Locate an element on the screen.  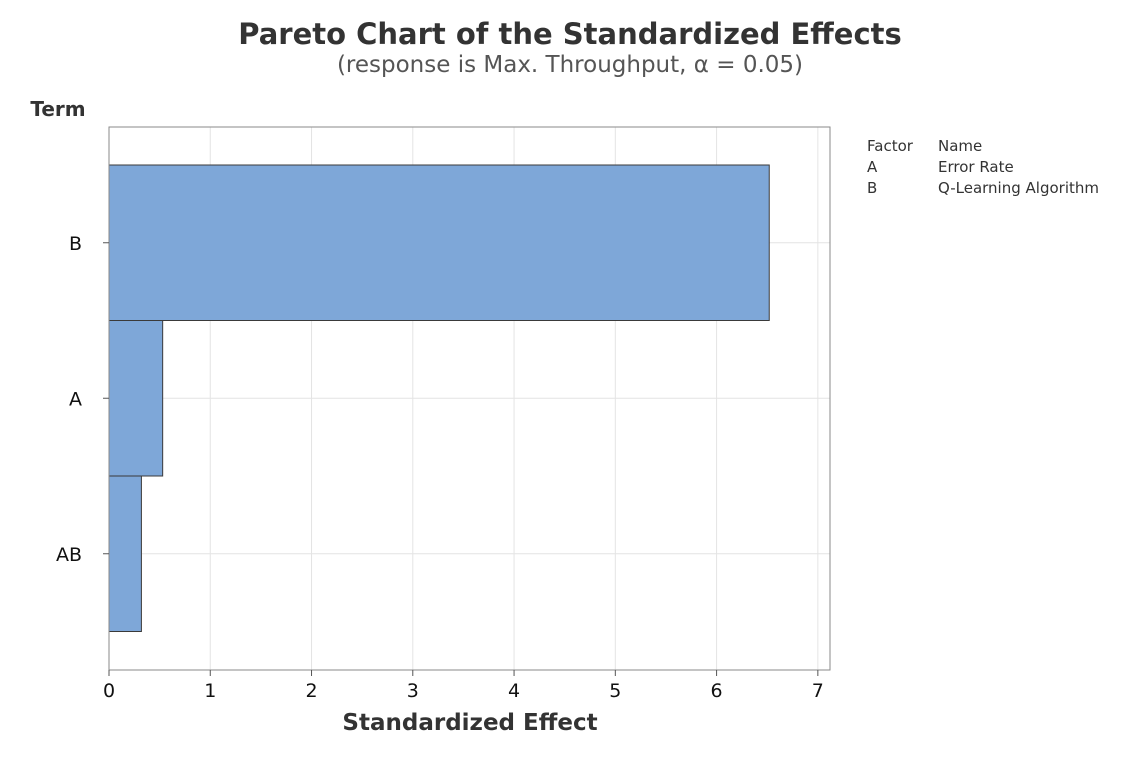
bar-a is located at coordinates (136, 398).